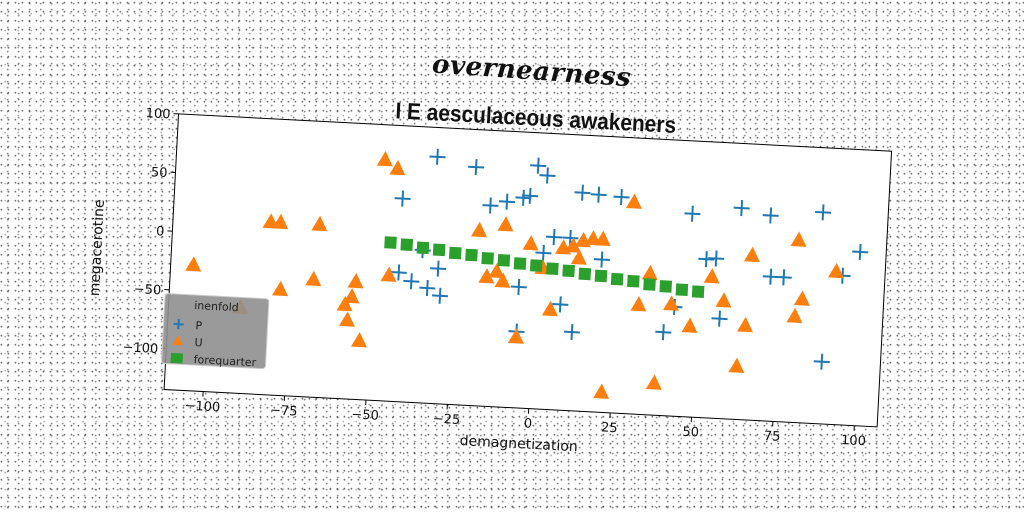 The height and width of the screenshot is (512, 1024). I want to click on x-tick-label: 0, so click(527, 423).